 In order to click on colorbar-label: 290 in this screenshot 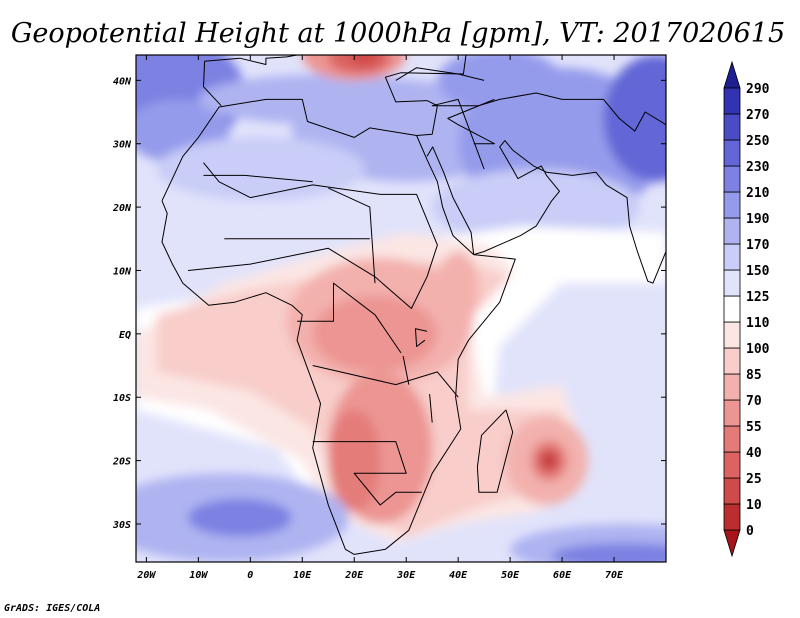, I will do `click(758, 89)`.